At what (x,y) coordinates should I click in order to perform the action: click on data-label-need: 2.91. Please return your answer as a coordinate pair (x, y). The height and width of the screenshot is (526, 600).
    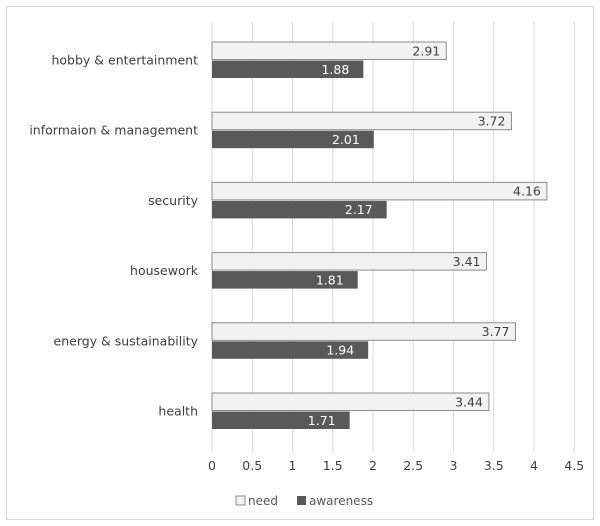
    Looking at the image, I should click on (426, 50).